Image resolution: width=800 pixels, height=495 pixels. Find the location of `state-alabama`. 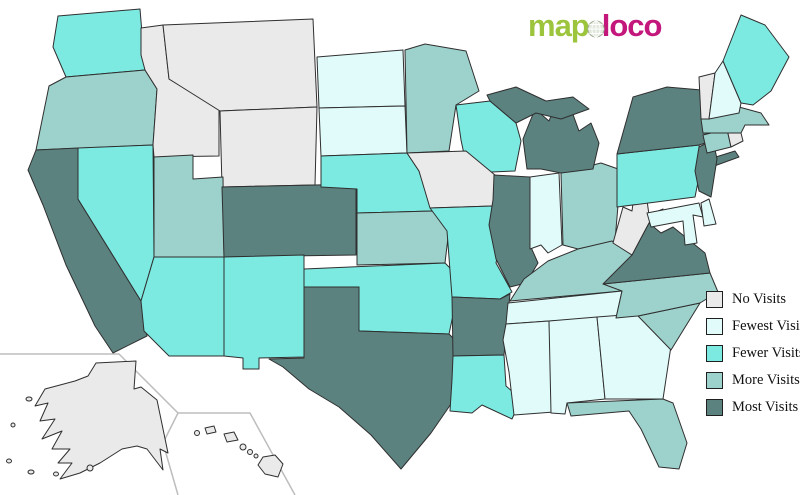

state-alabama is located at coordinates (577, 365).